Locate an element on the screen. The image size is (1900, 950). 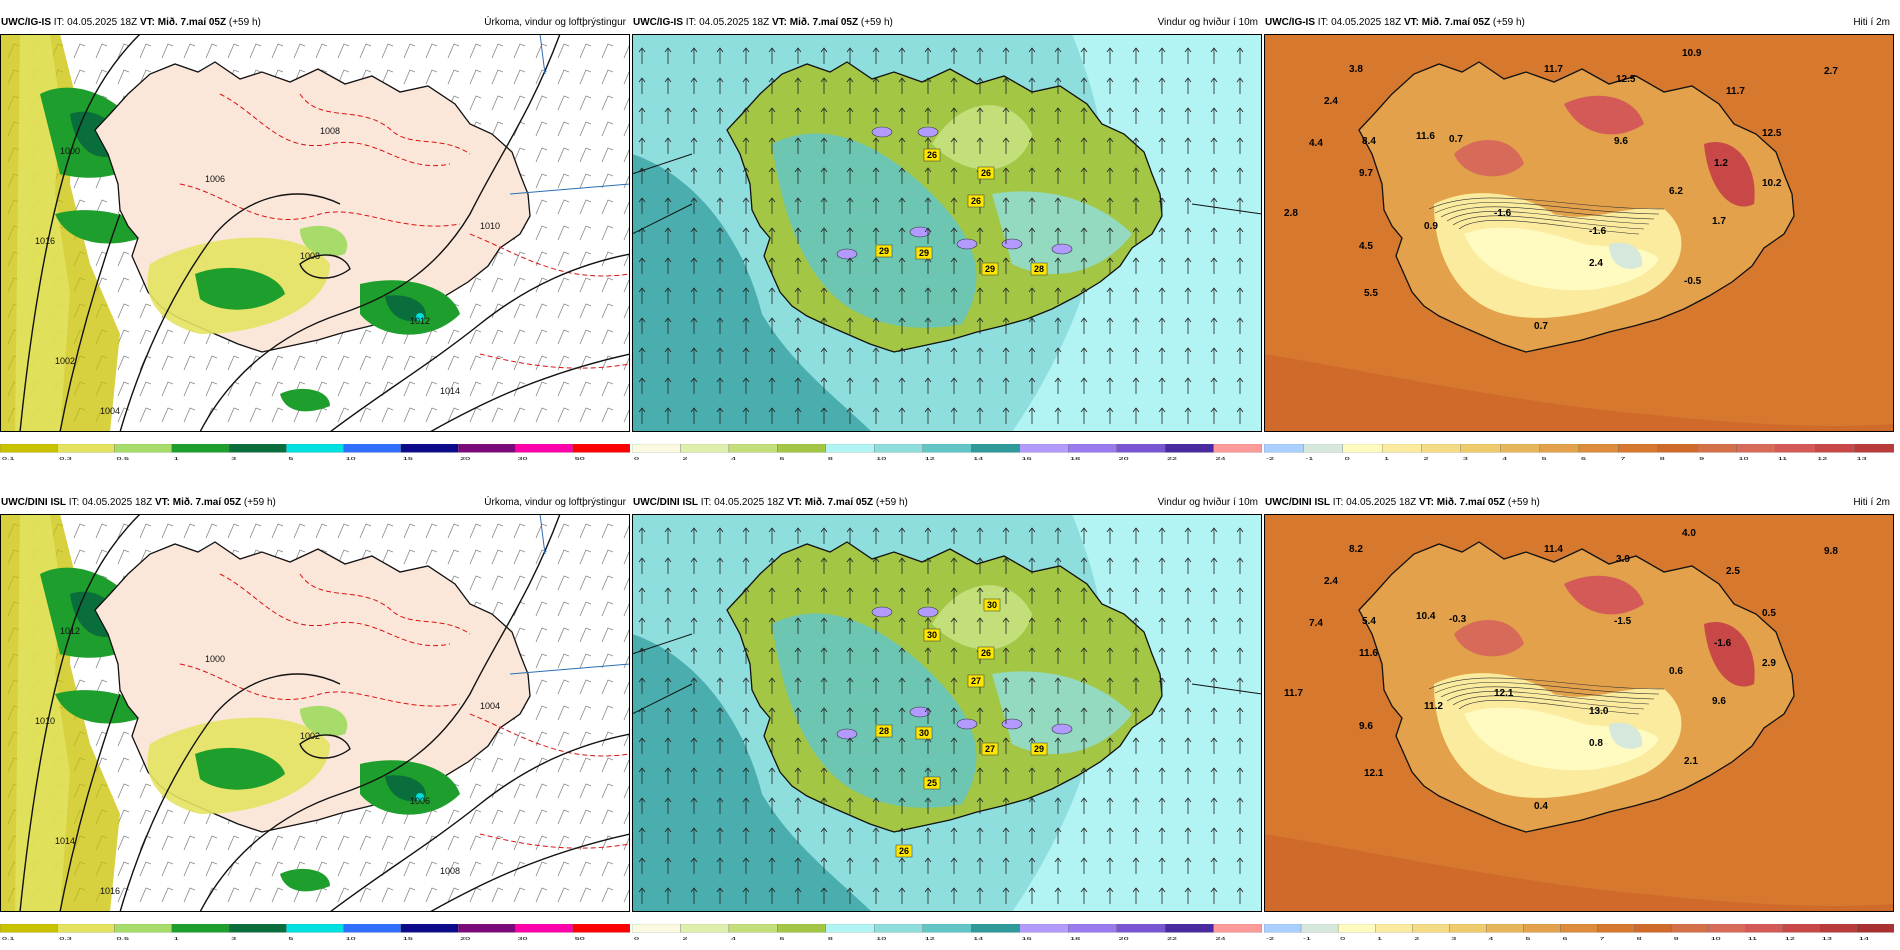
colorbar: 0.1 0.3 0.5 1 3 5 10 15 20 30 50 is located at coordinates (315, 933).